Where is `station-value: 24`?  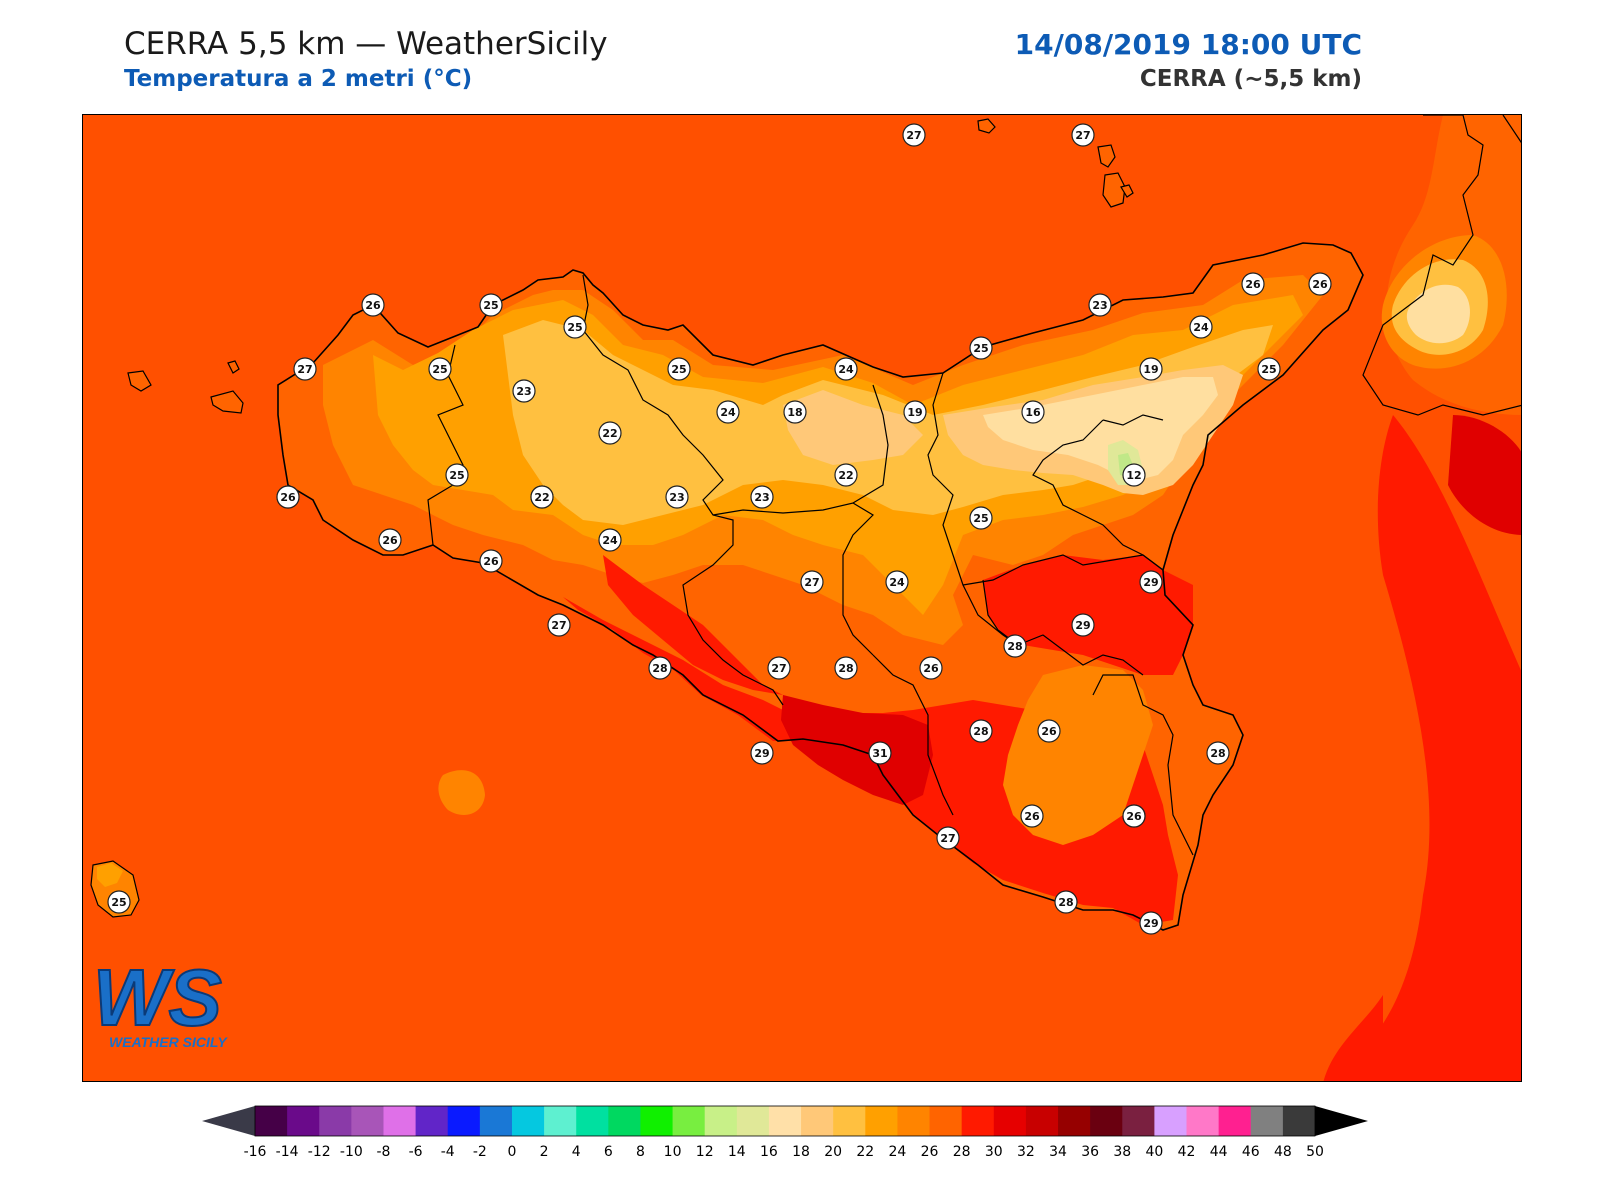
station-value: 24 is located at coordinates (1201, 327).